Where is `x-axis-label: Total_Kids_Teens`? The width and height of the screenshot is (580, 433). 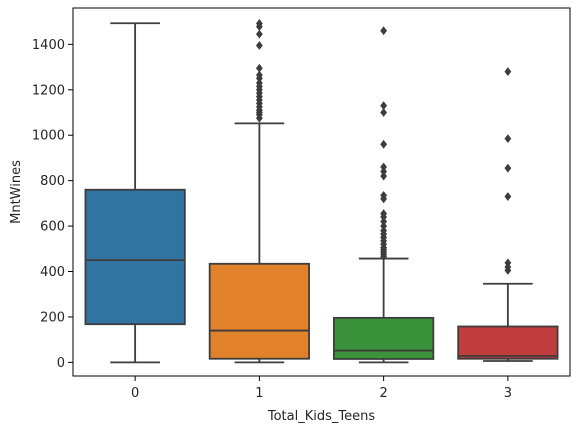 x-axis-label: Total_Kids_Teens is located at coordinates (321, 416).